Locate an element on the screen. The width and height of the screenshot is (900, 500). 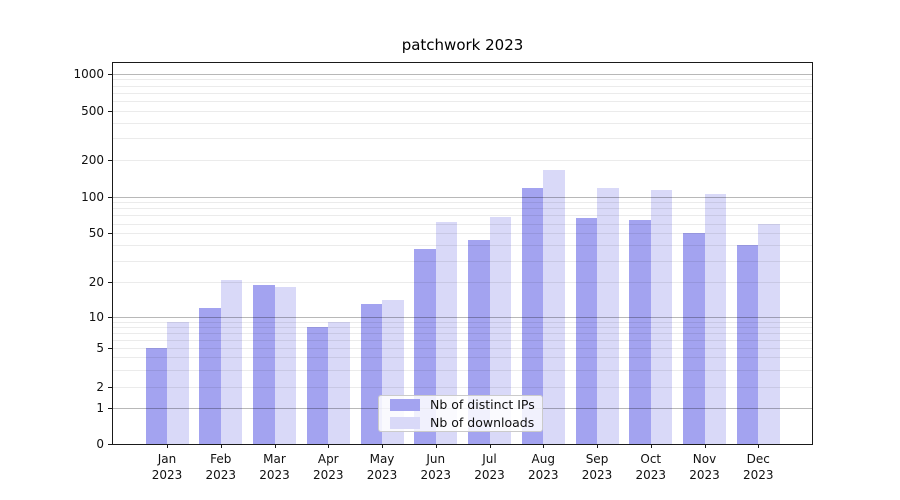
y-axis-tick-label: 5 is located at coordinates (100, 347).